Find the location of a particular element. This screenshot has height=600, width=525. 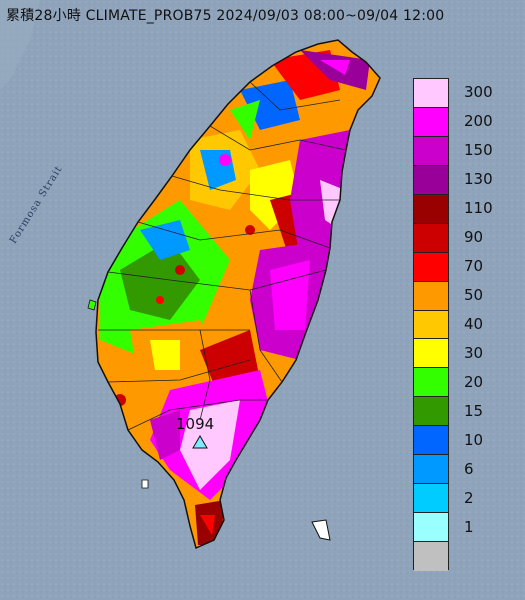

legend-label: 130 is located at coordinates (478, 179).